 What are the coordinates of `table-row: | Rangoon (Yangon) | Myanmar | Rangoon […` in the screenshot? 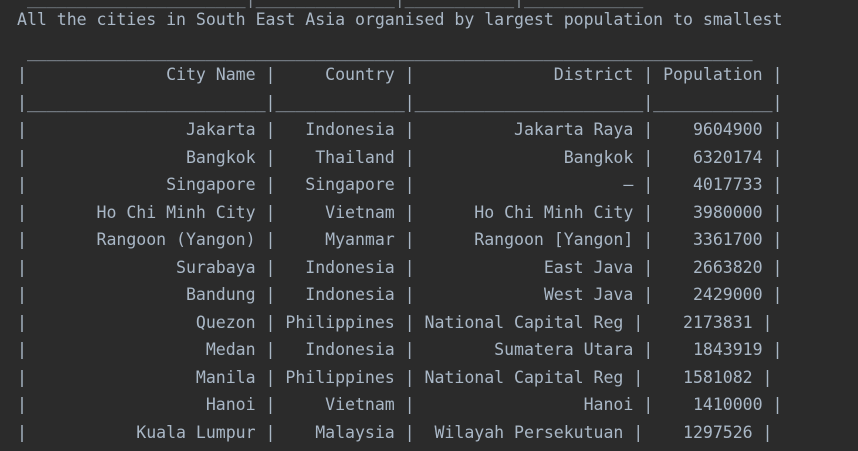 It's located at (400, 239).